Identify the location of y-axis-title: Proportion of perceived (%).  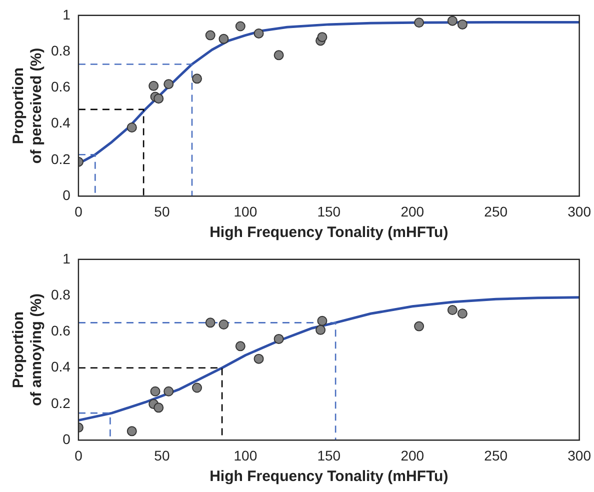
(28, 106).